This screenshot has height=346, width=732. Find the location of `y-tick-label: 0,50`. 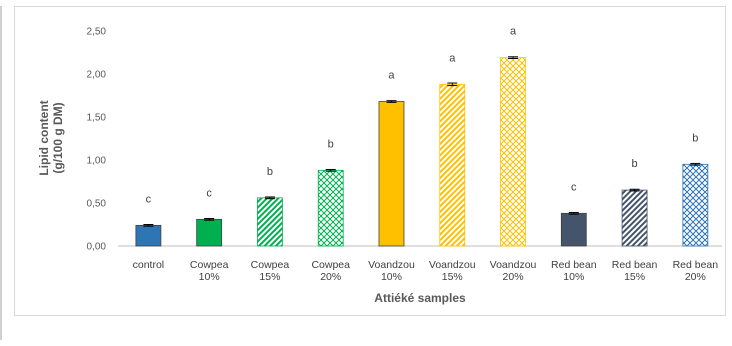

y-tick-label: 0,50 is located at coordinates (97, 204).